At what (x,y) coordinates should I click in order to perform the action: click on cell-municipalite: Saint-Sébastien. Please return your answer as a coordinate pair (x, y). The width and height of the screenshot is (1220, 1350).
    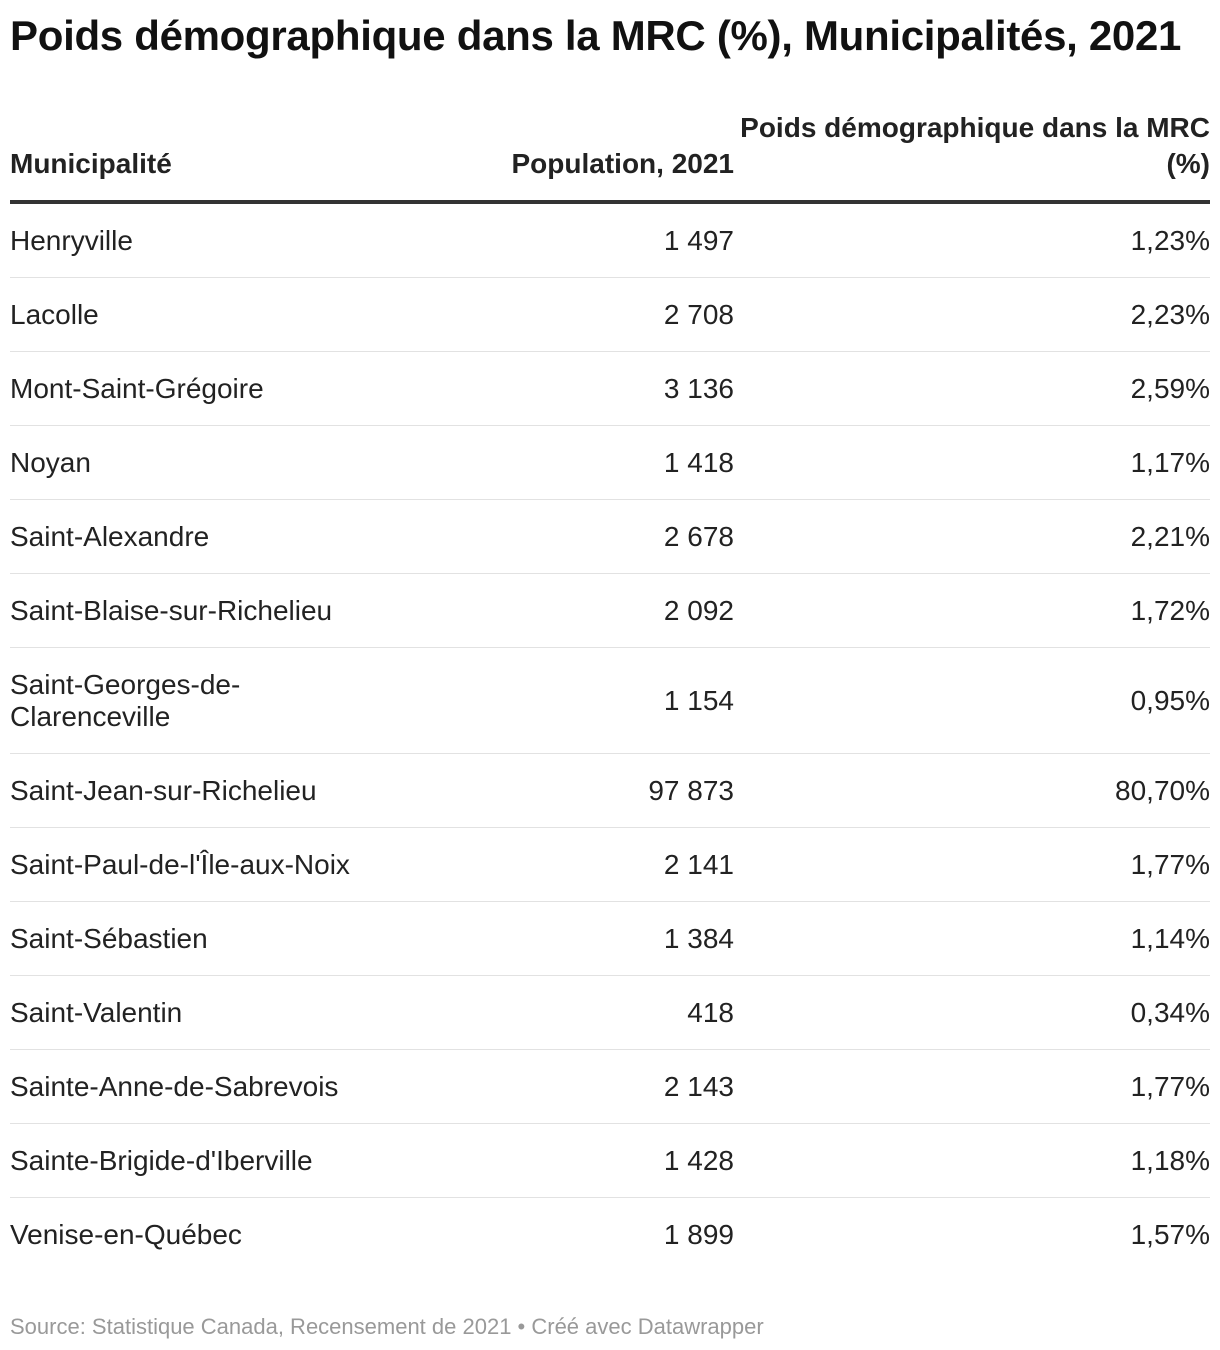
    Looking at the image, I should click on (109, 938).